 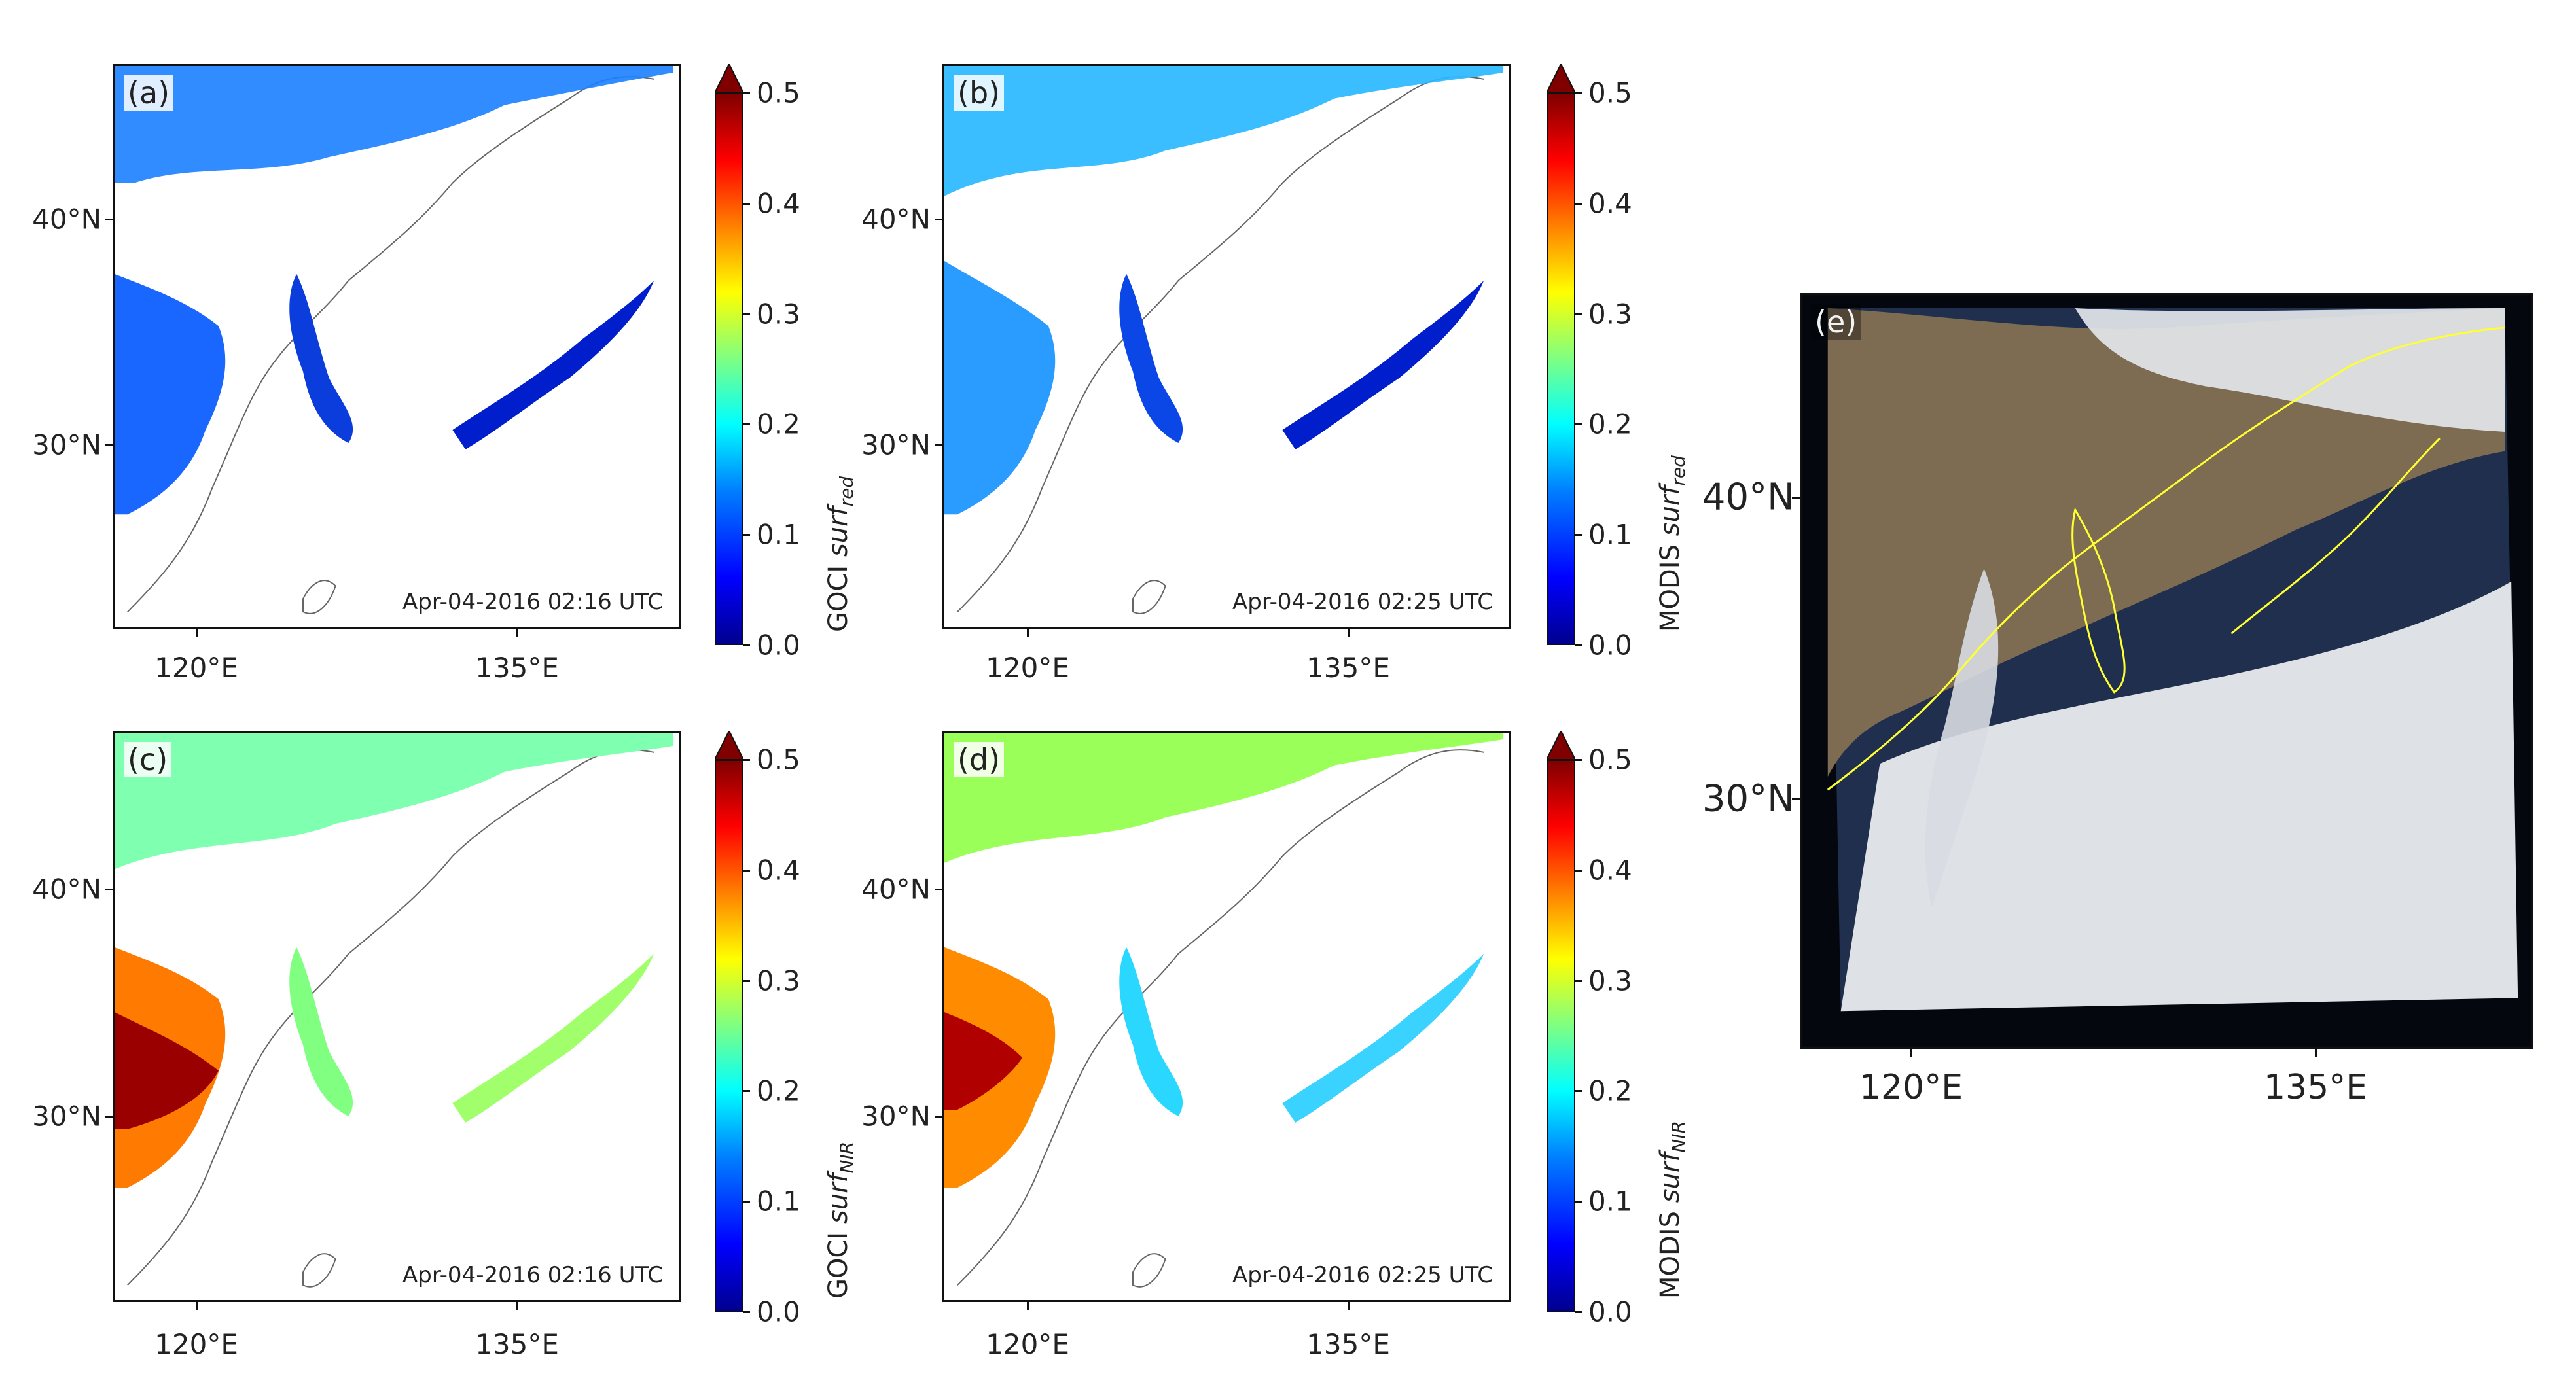 What do you see at coordinates (533, 1275) in the screenshot?
I see `timestamp: Apr-04-2016 02:16 UTC` at bounding box center [533, 1275].